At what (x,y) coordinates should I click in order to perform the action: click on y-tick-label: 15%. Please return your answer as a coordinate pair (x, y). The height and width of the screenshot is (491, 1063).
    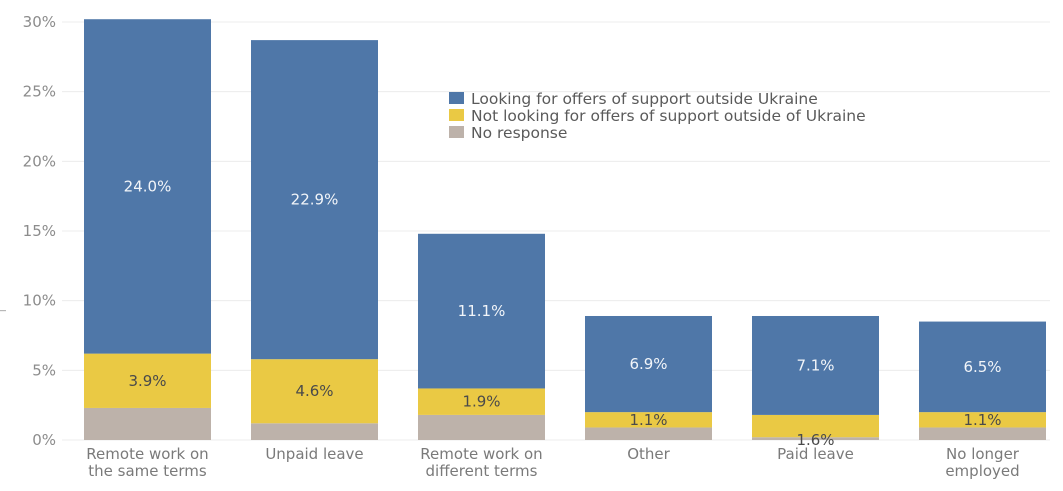
    Looking at the image, I should click on (39, 231).